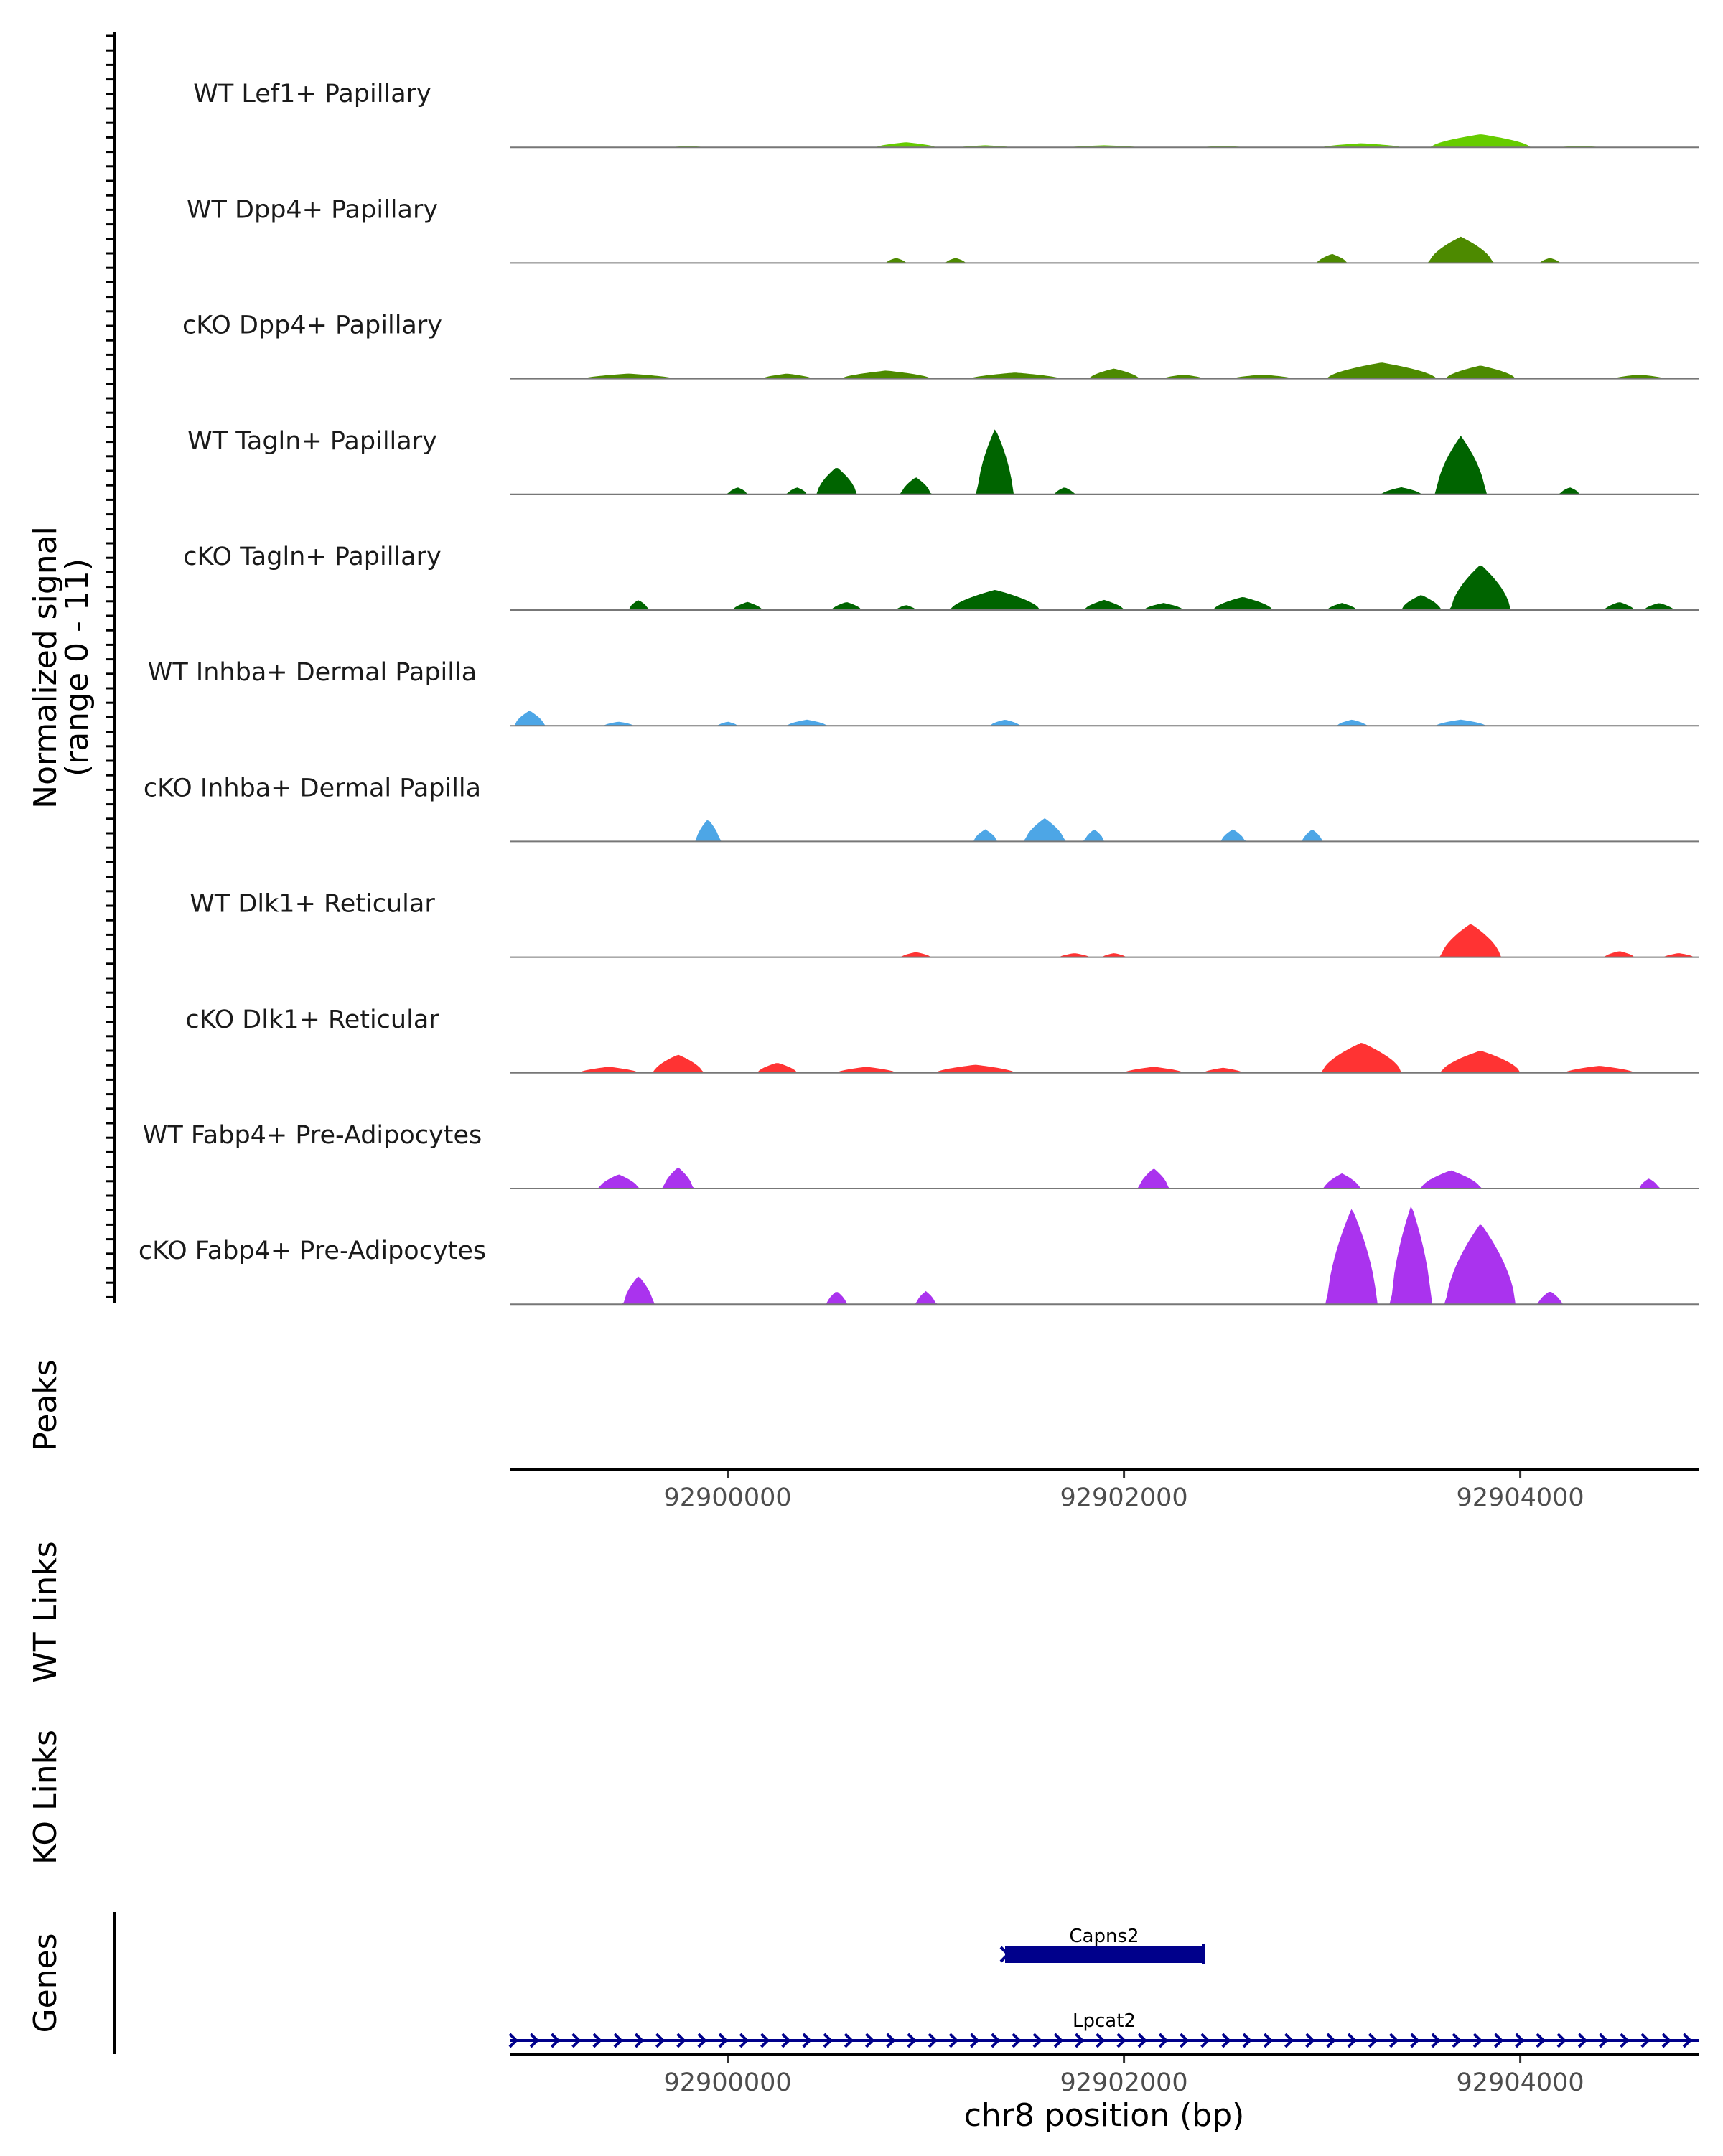  What do you see at coordinates (940, 345) in the screenshot?
I see `track: cKO Dpp4+ Papillary` at bounding box center [940, 345].